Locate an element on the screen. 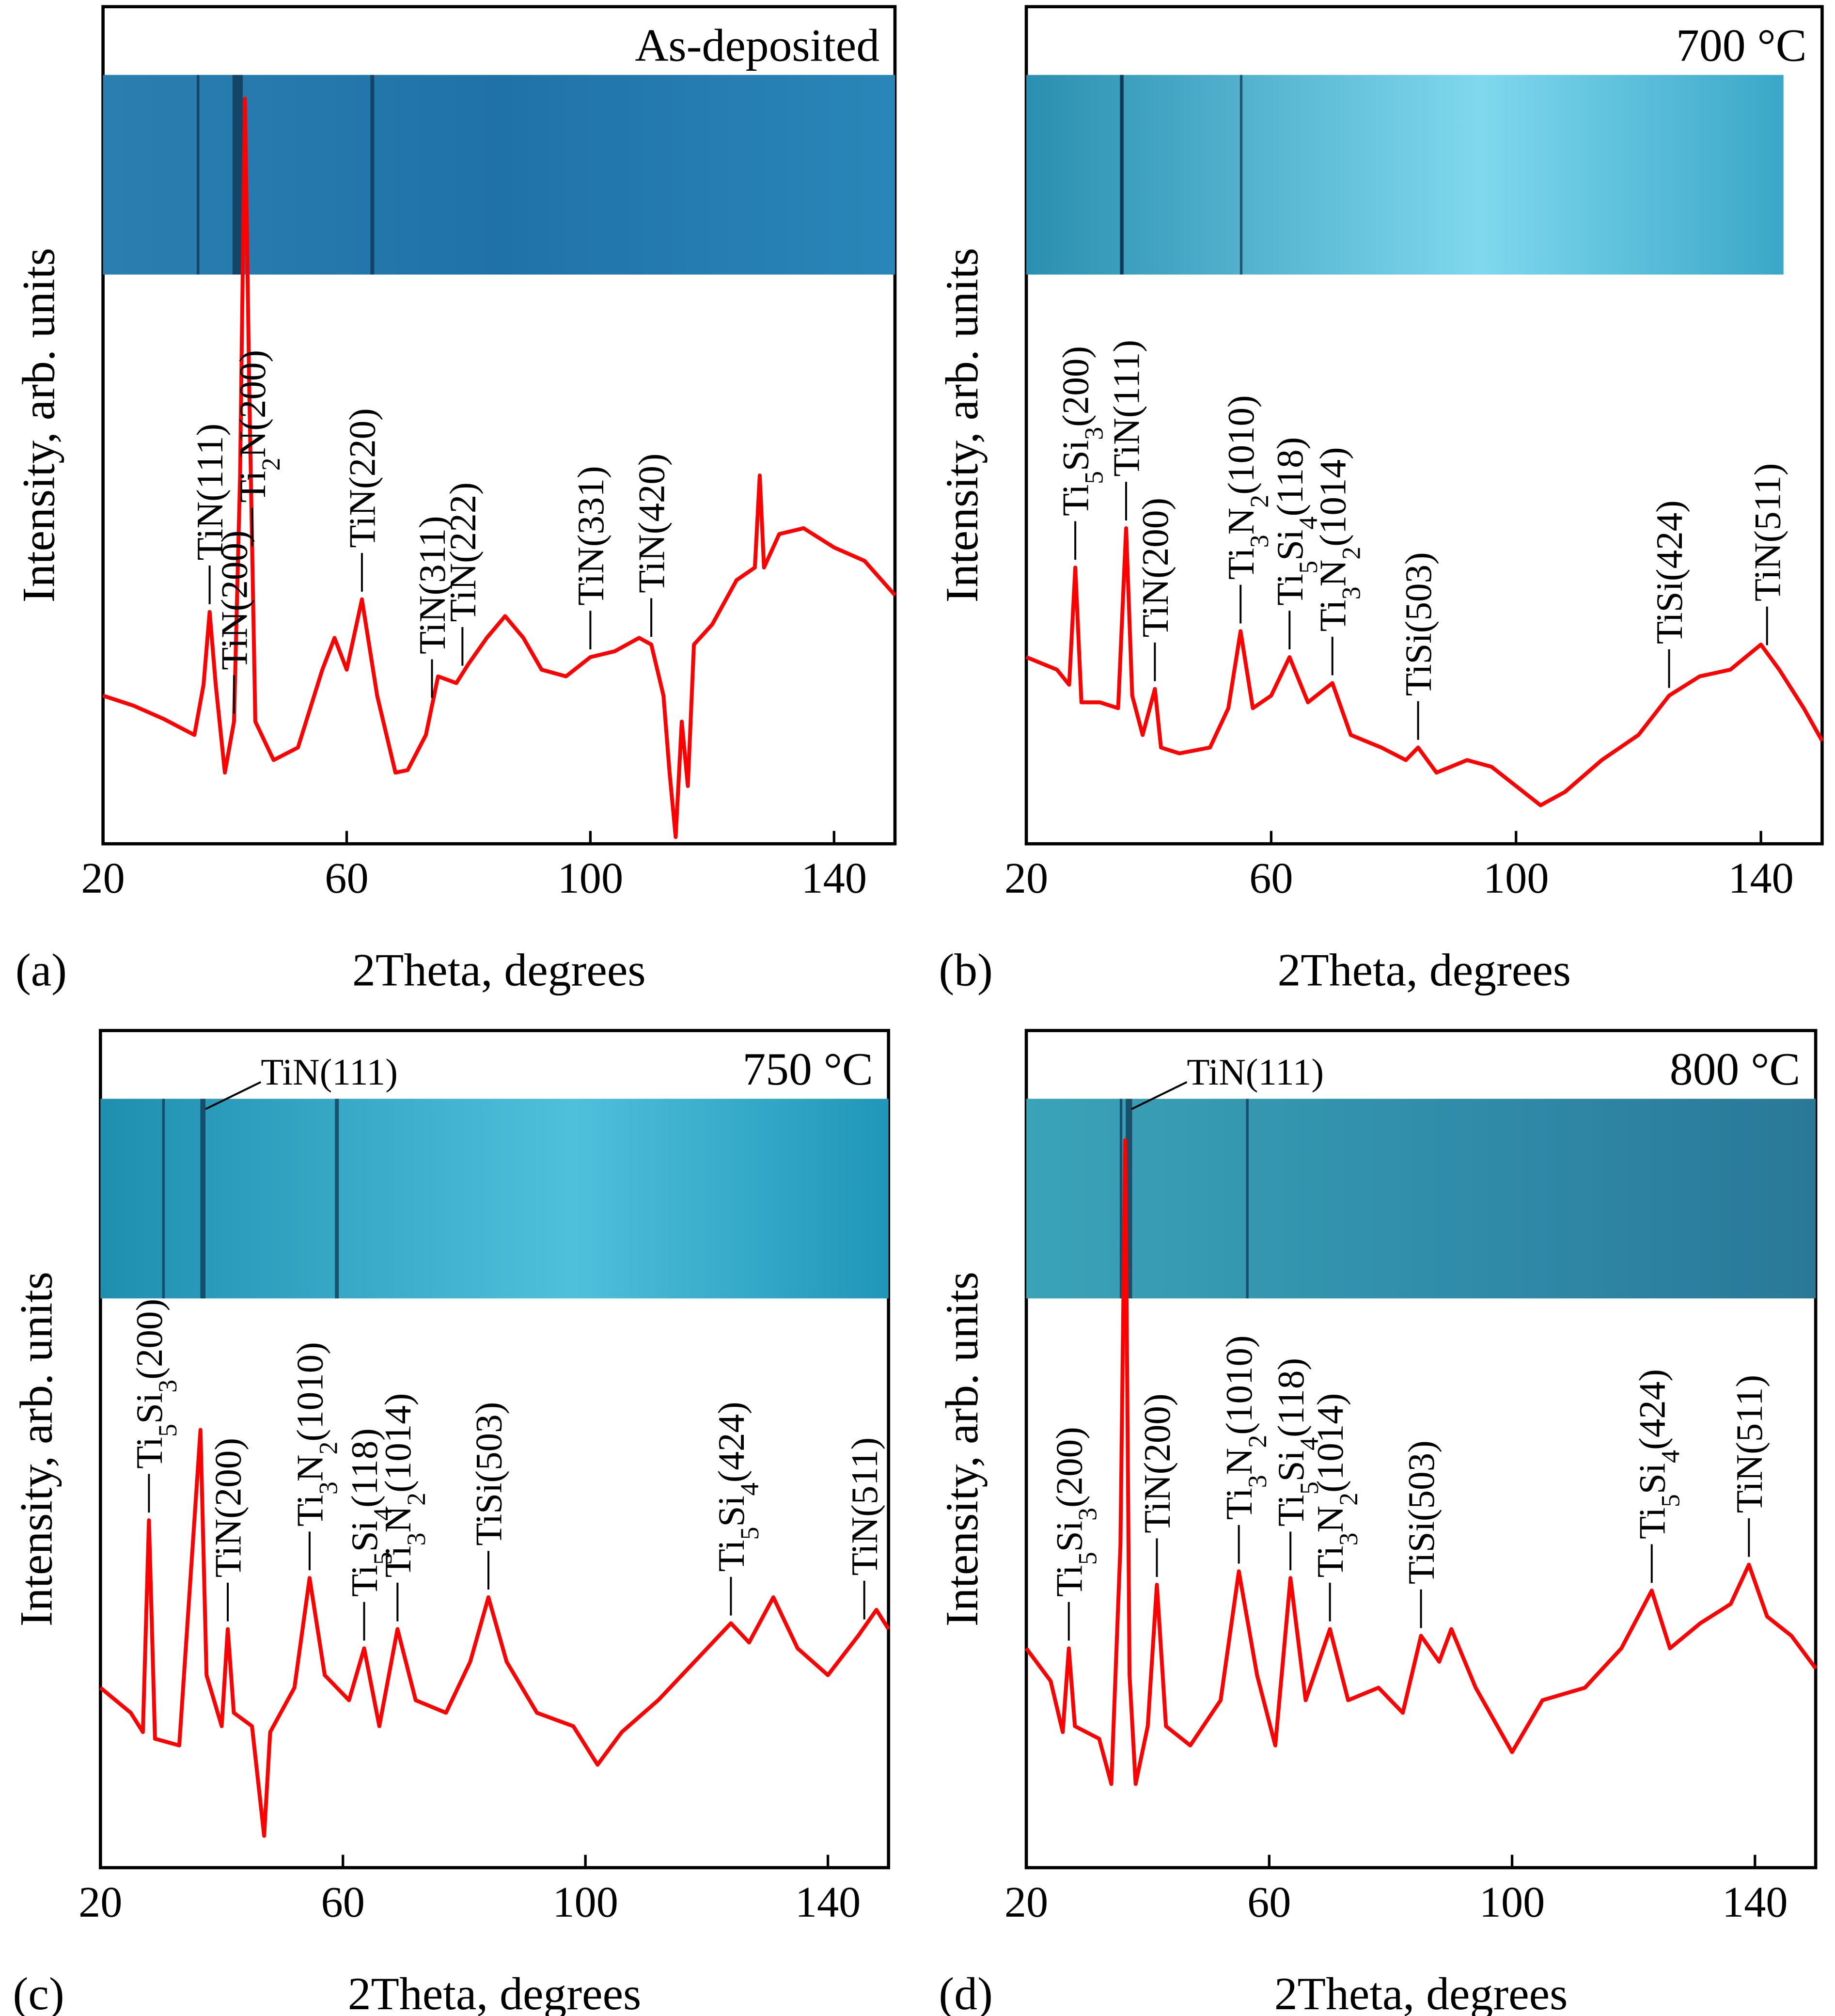  text-run: TiN(111) is located at coordinates (210, 492).